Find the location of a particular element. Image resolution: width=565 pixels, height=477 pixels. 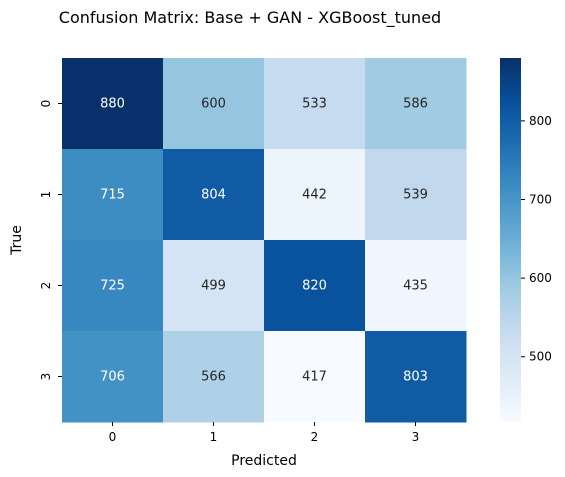

x-tick-label-0: 0 is located at coordinates (113, 437).